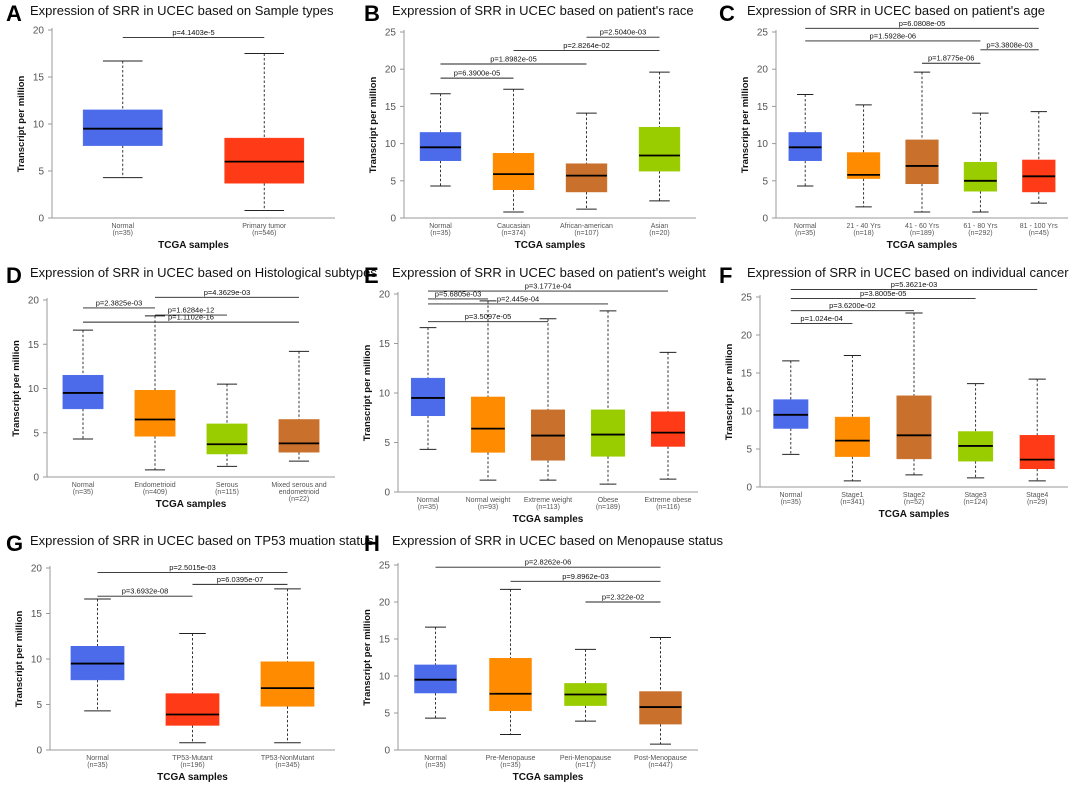 Image resolution: width=1072 pixels, height=791 pixels. Describe the element at coordinates (852, 495) in the screenshot. I see `category-label: Stage1` at that location.